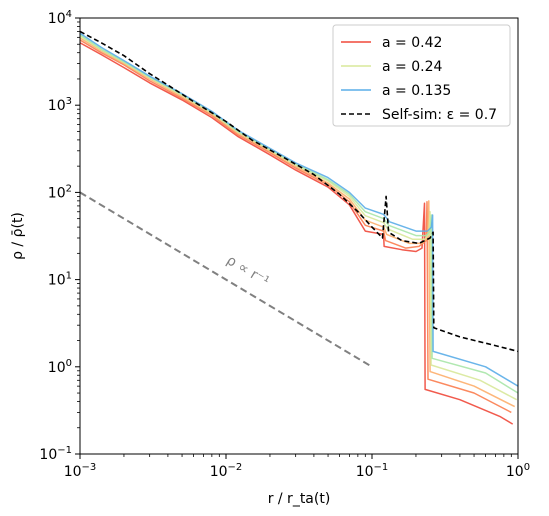 The image size is (549, 516). Describe the element at coordinates (416, 91) in the screenshot. I see `legend-label-2: a = 0.135` at that location.